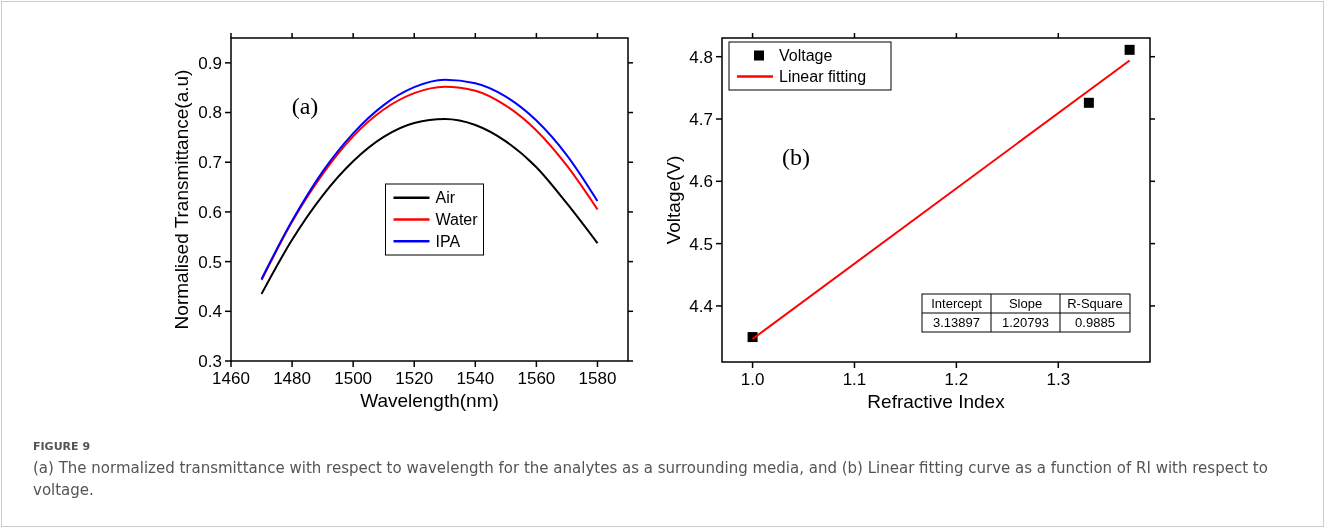 Image resolution: width=1325 pixels, height=528 pixels. I want to click on legend-label: Linear fitting, so click(823, 77).